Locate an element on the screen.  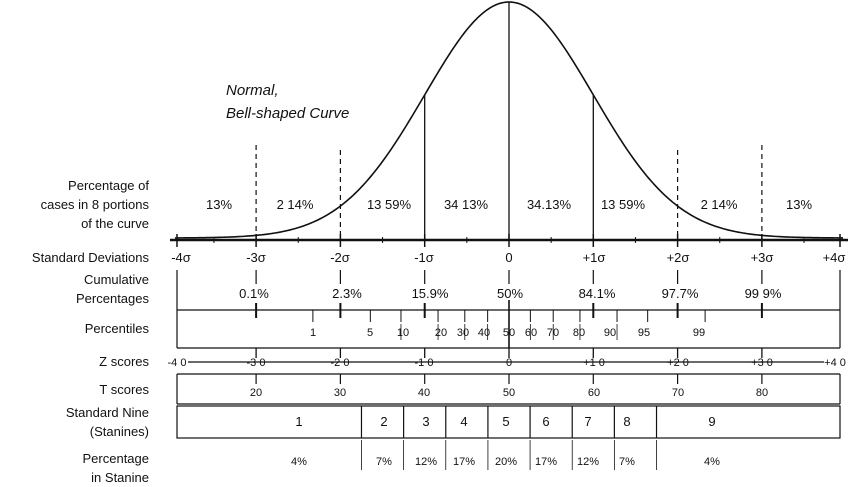
z-score-value: +4 0 is located at coordinates (835, 363).